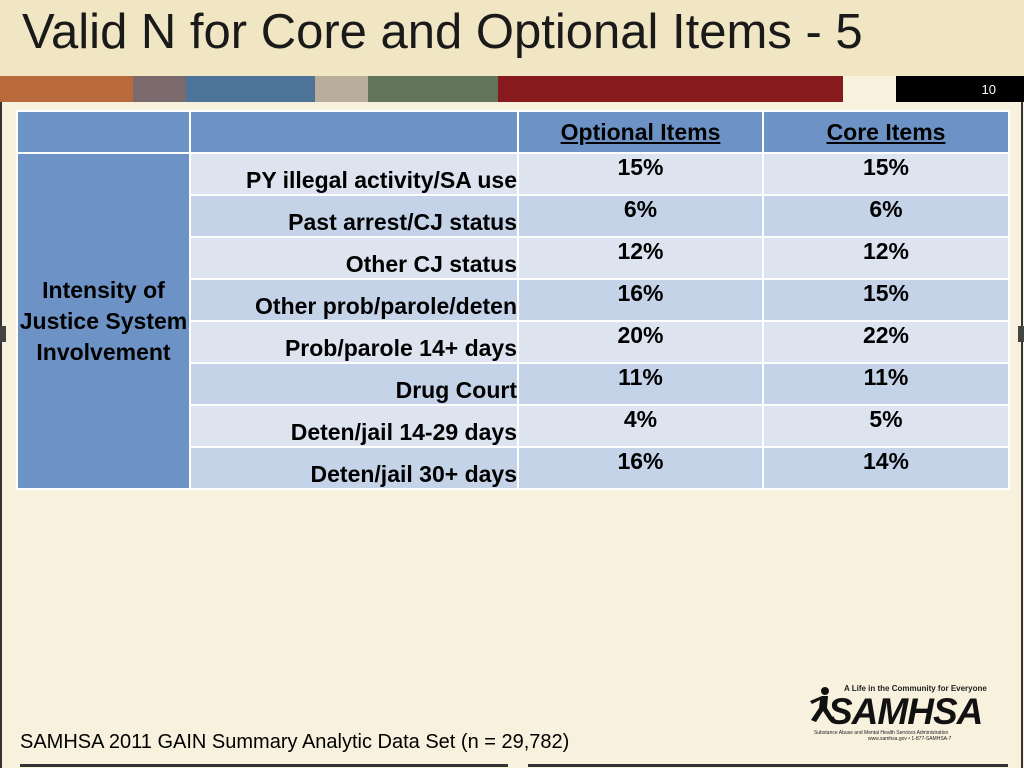  I want to click on header-core-items-label: Core Items, so click(886, 131).